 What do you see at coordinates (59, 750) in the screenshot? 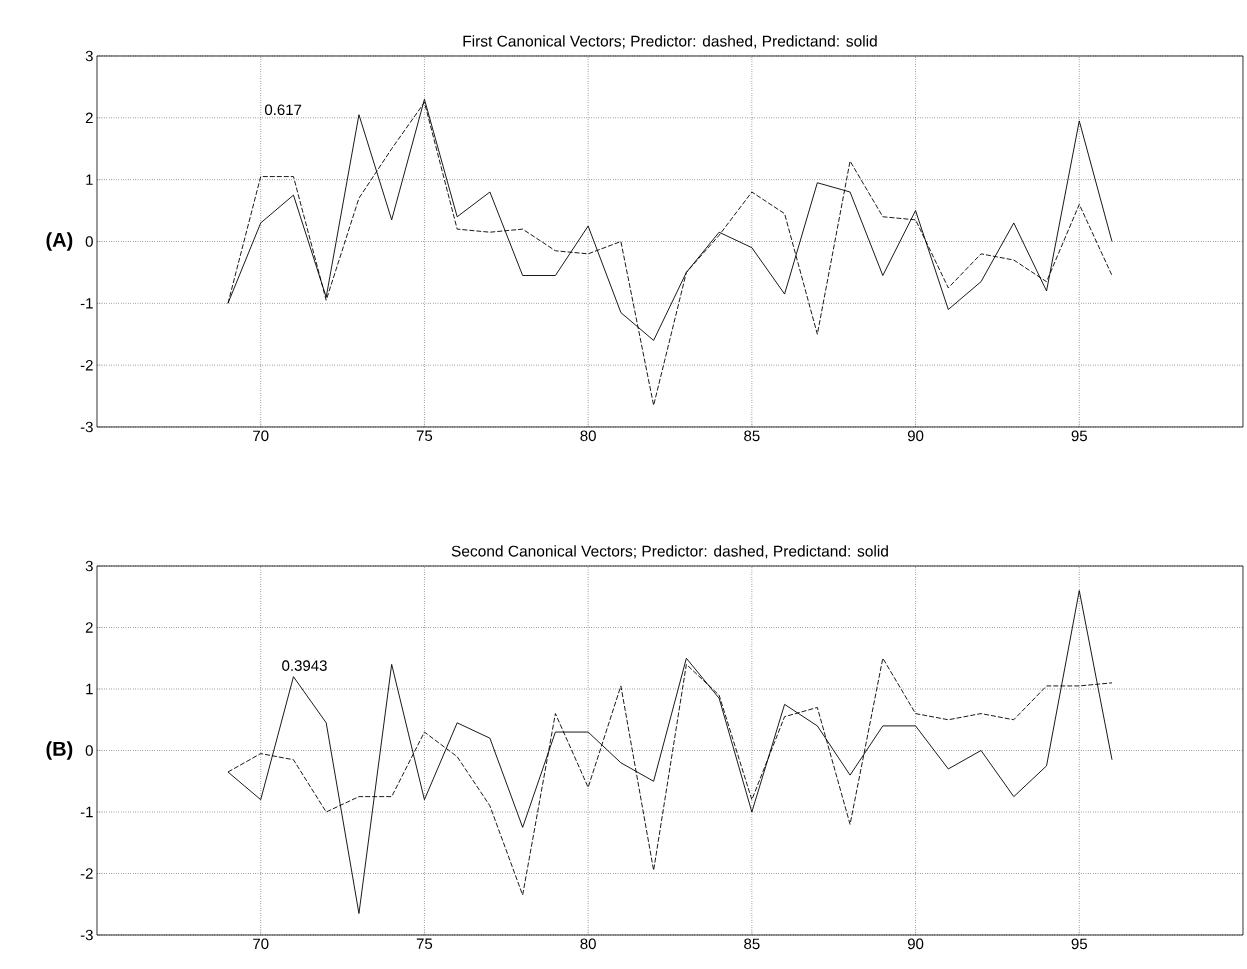
I see `y-axis-title: (B)` at bounding box center [59, 750].